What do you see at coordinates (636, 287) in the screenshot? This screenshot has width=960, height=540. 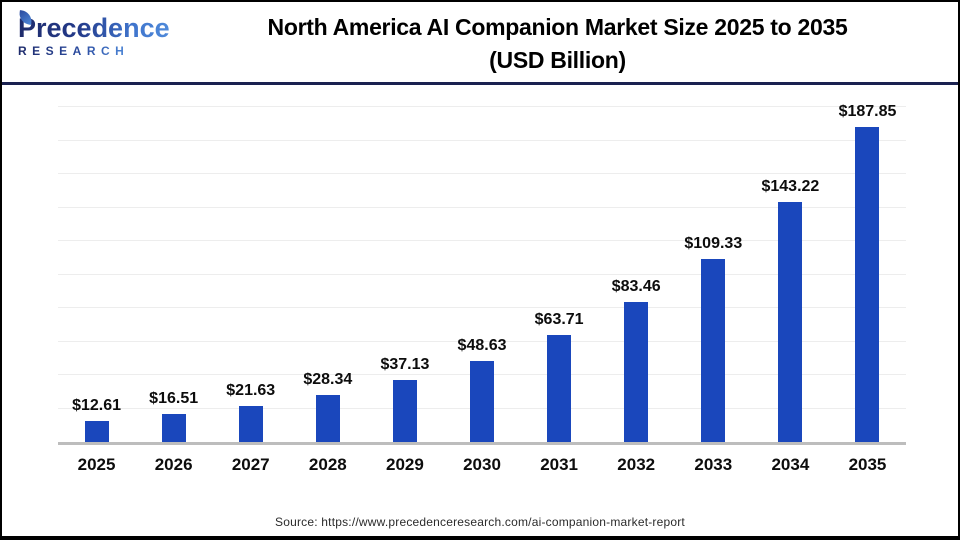 I see `bar-value-label: $83.46` at bounding box center [636, 287].